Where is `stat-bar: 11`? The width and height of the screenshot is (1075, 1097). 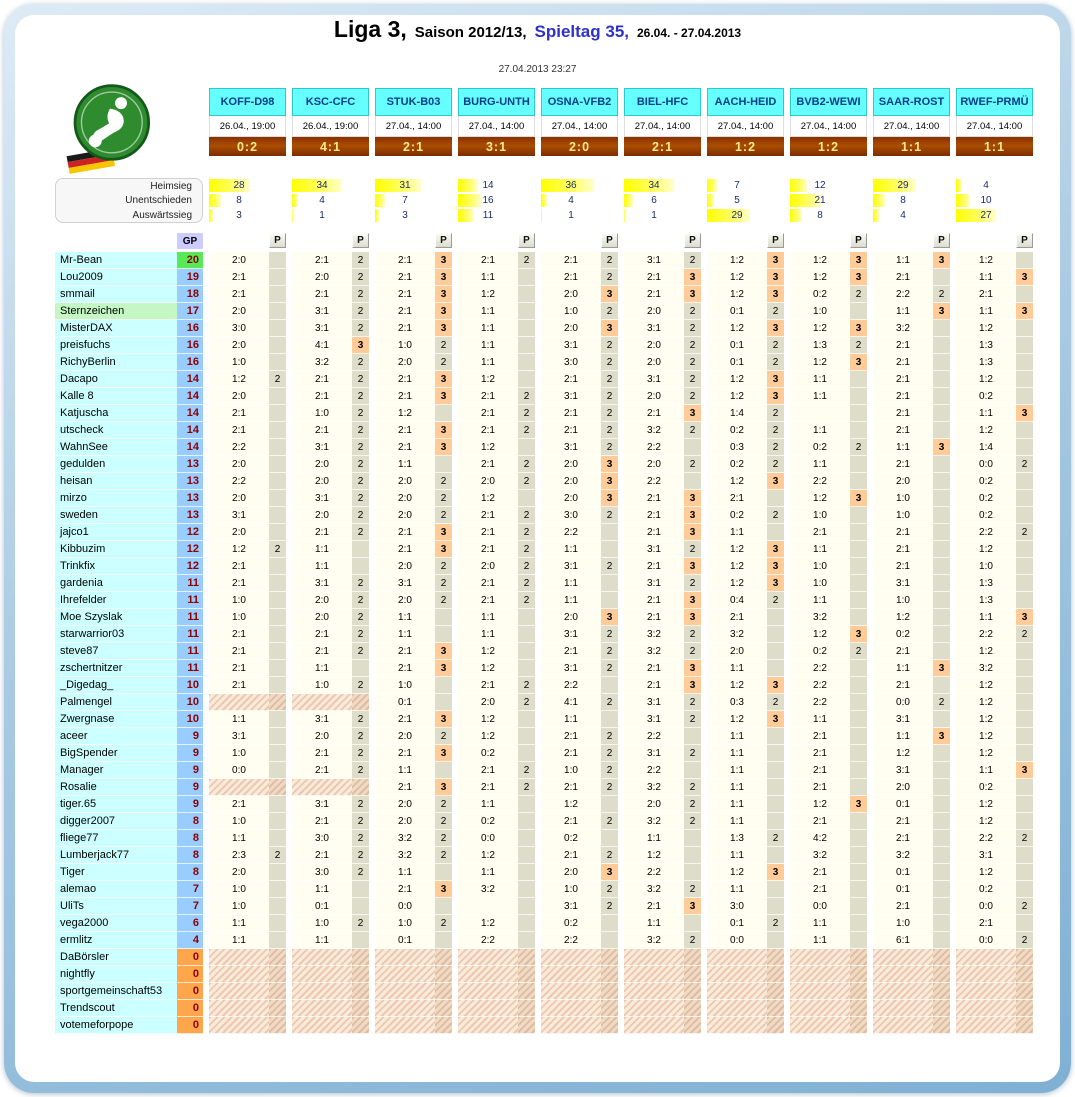 stat-bar: 11 is located at coordinates (488, 215).